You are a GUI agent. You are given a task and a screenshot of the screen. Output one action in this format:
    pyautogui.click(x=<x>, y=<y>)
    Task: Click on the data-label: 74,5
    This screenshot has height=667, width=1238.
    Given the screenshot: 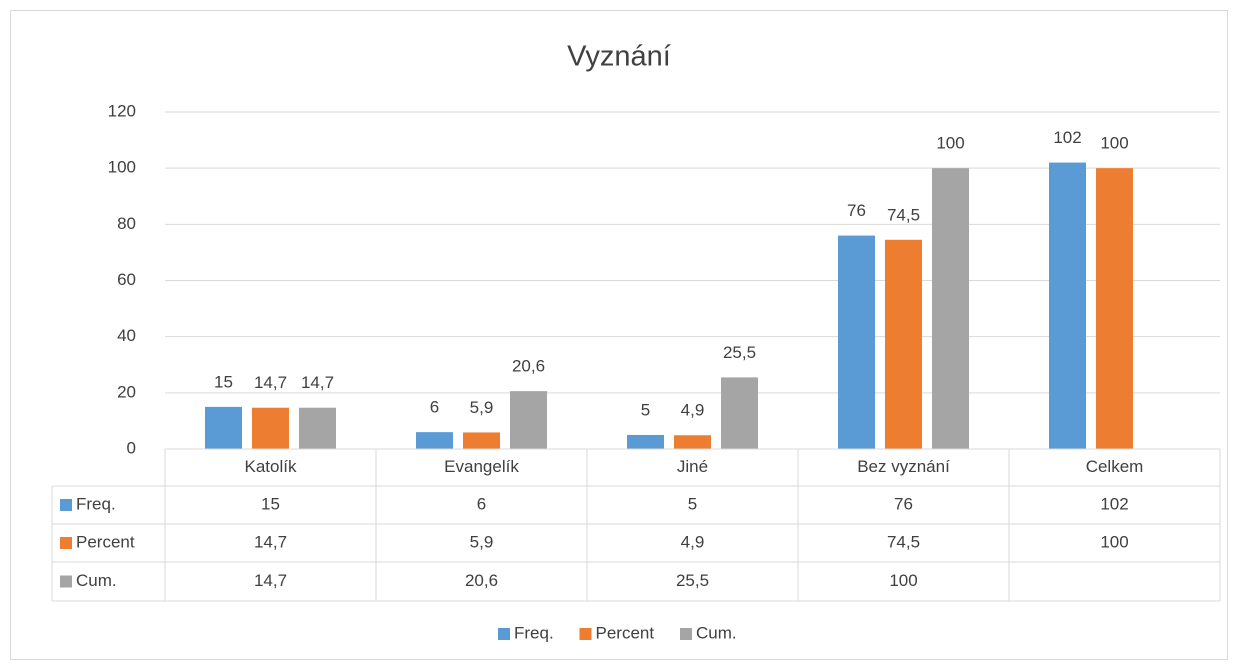 What is the action you would take?
    pyautogui.click(x=903, y=214)
    